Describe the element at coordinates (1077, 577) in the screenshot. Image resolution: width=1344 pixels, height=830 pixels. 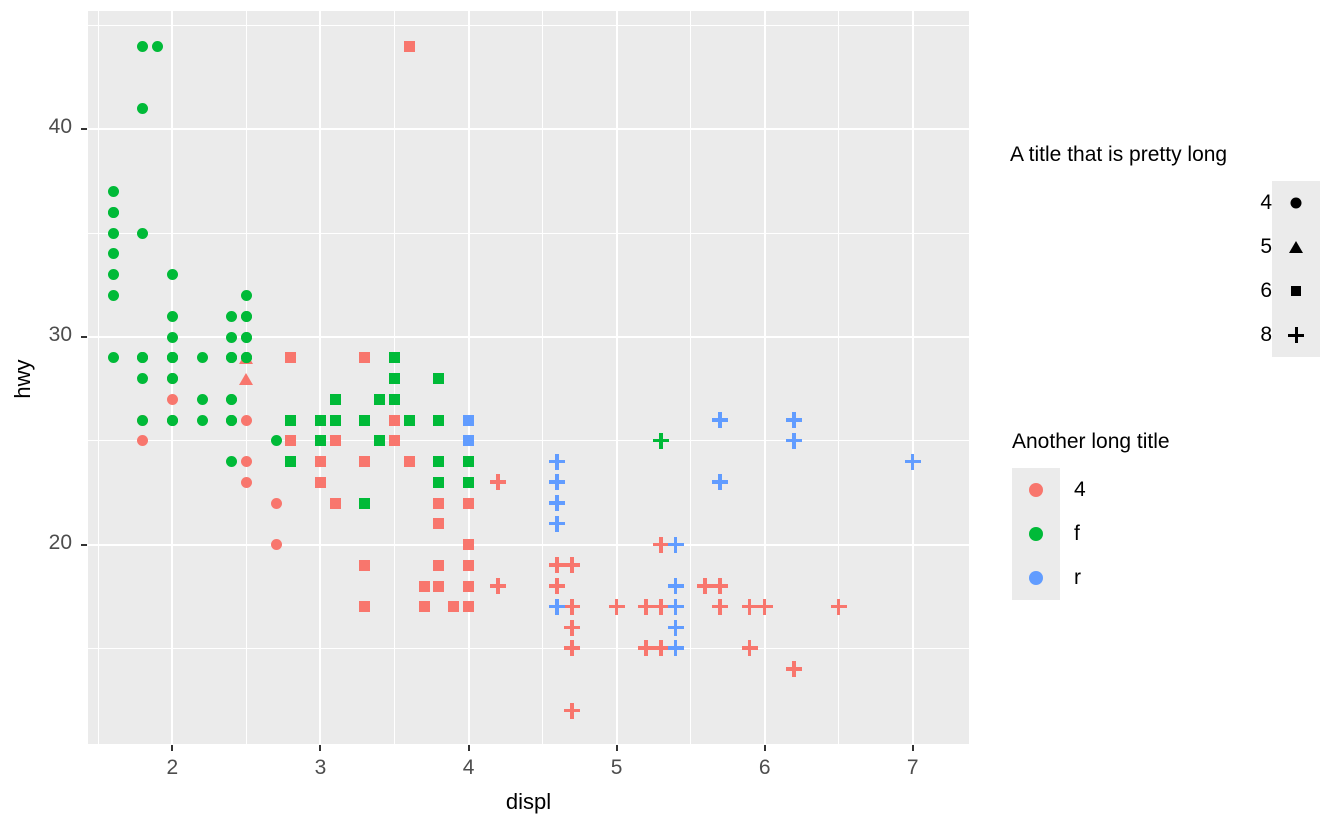
I see `legend-item-label: r` at that location.